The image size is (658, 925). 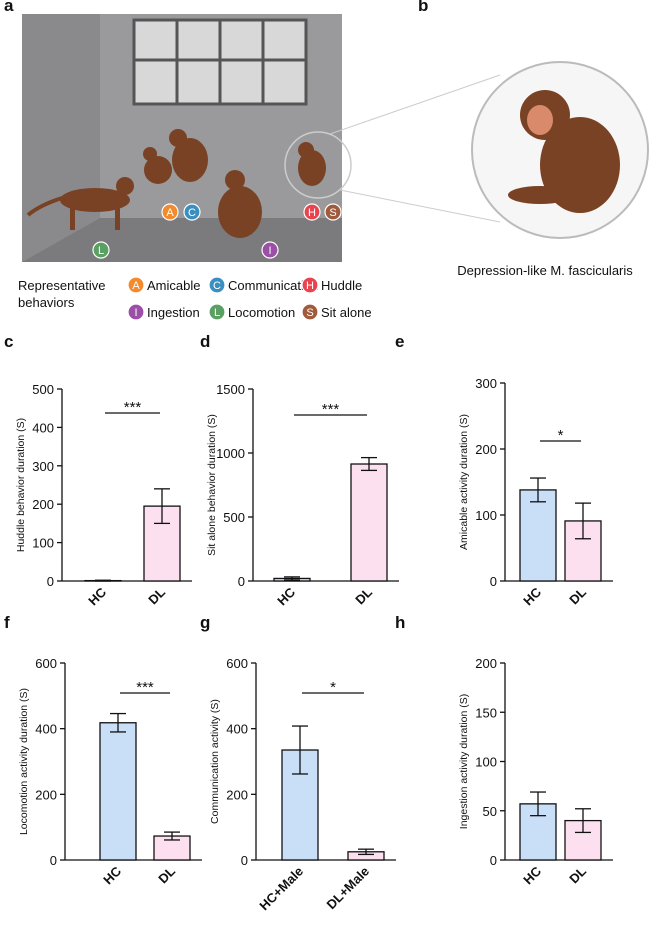 What do you see at coordinates (464, 761) in the screenshot?
I see `y-axis-label: Ingestion activity duration (S)` at bounding box center [464, 761].